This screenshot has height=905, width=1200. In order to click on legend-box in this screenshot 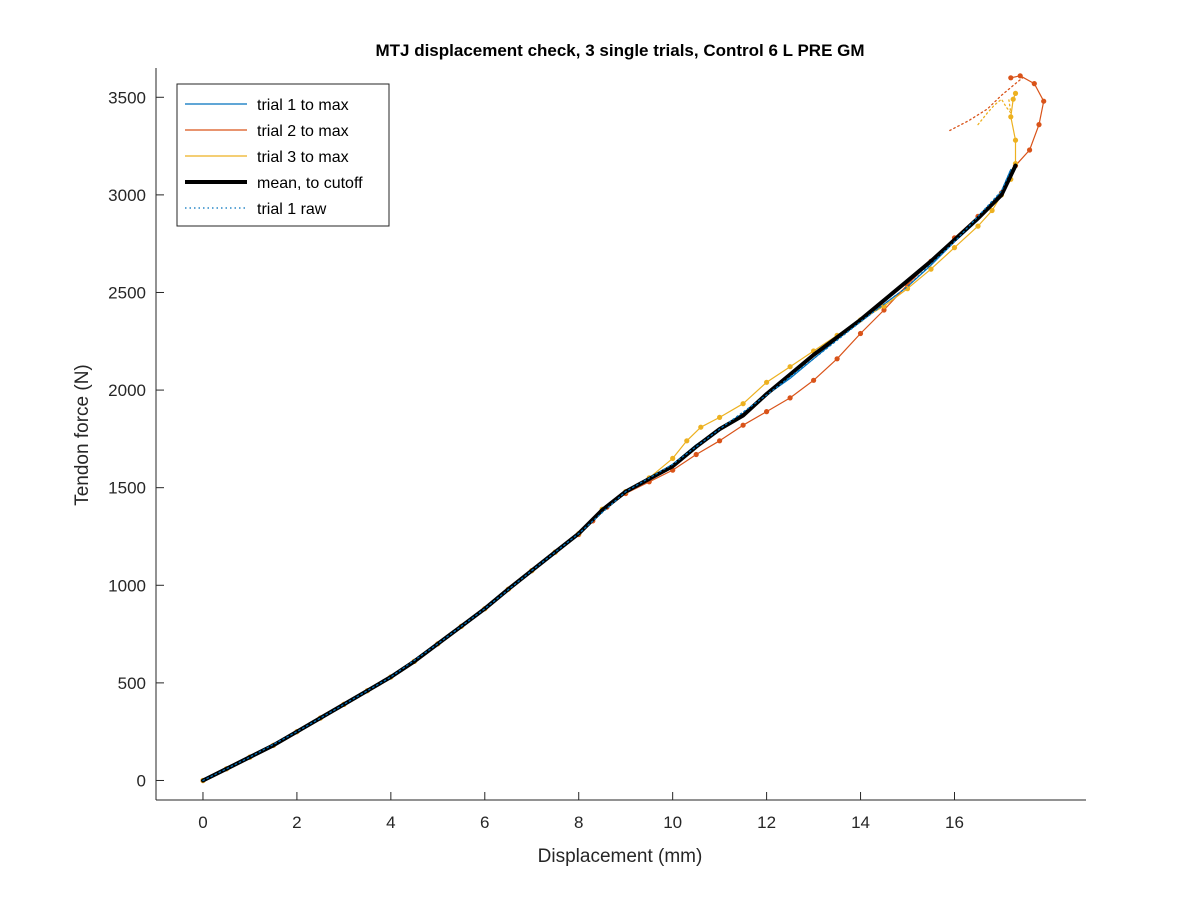, I will do `click(283, 155)`.